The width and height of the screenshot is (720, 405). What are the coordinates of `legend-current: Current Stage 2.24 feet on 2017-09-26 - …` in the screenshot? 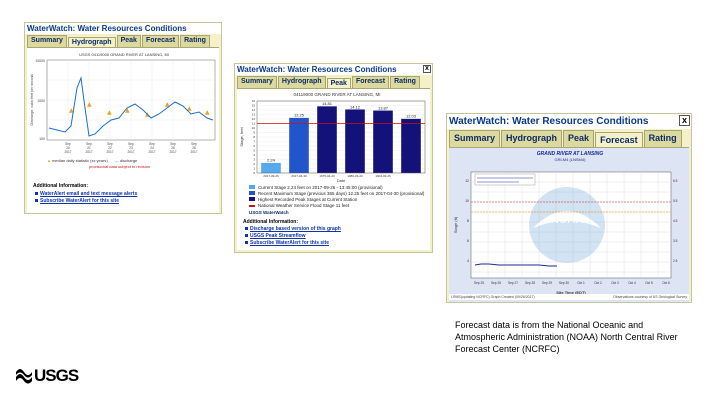 It's located at (340, 187).